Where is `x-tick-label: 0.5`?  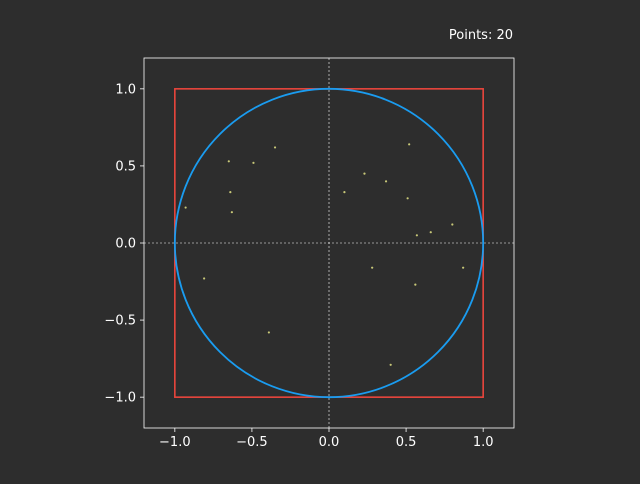
x-tick-label: 0.5 is located at coordinates (406, 442).